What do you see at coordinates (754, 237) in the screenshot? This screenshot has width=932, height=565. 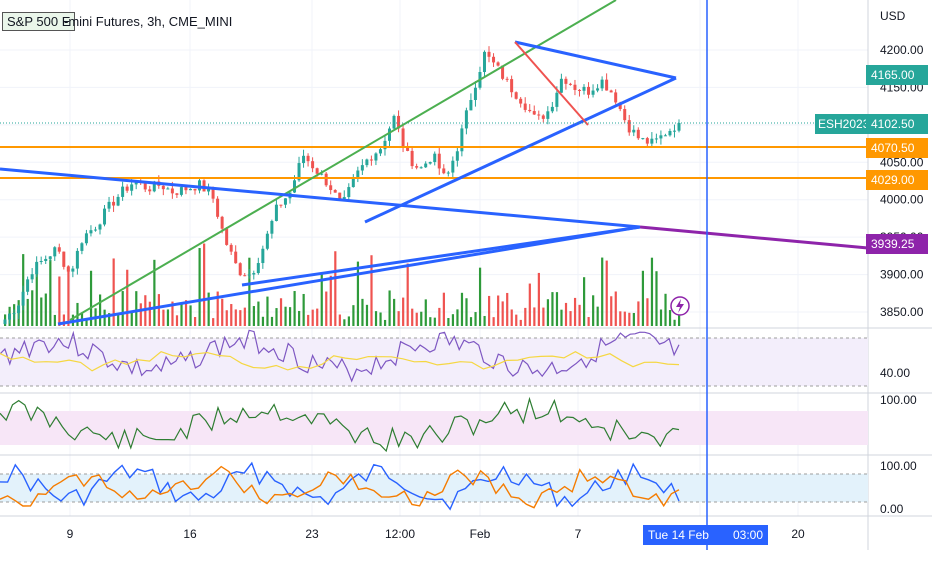 I see `projection-line` at bounding box center [754, 237].